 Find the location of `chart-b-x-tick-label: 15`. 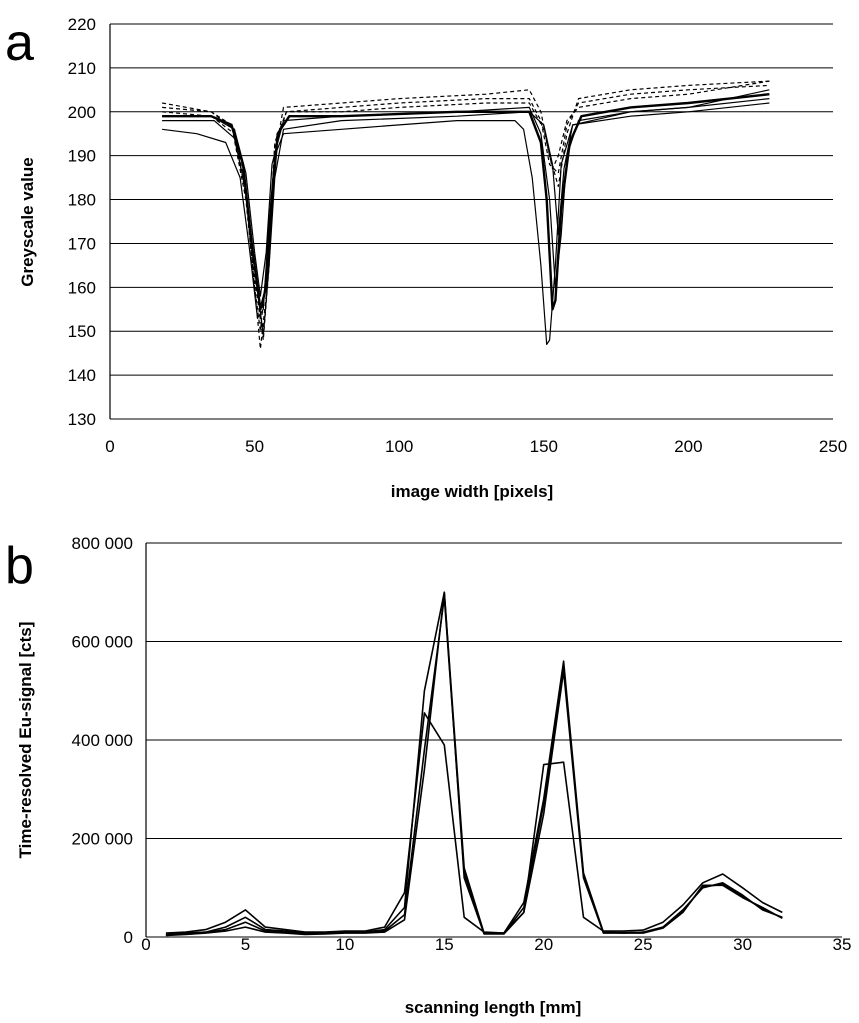

chart-b-x-tick-label: 15 is located at coordinates (444, 944).